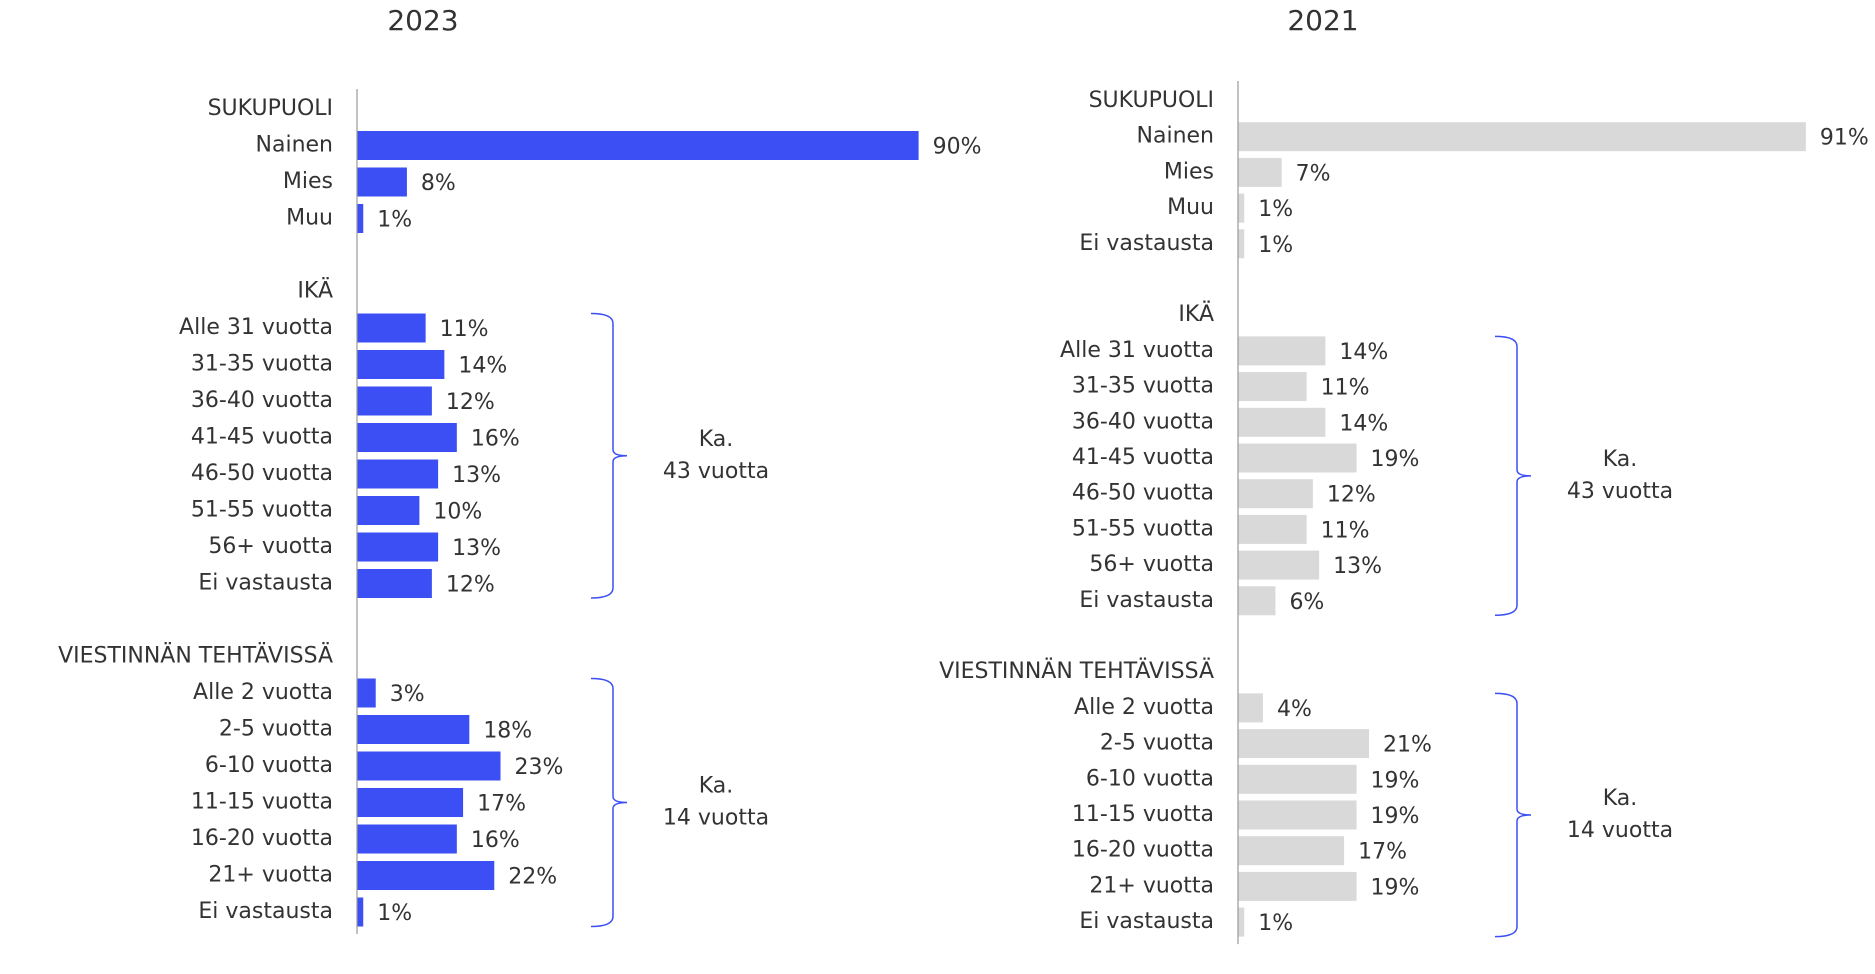 This screenshot has height=974, width=1875. What do you see at coordinates (1844, 138) in the screenshot?
I see `value-label: 91%` at bounding box center [1844, 138].